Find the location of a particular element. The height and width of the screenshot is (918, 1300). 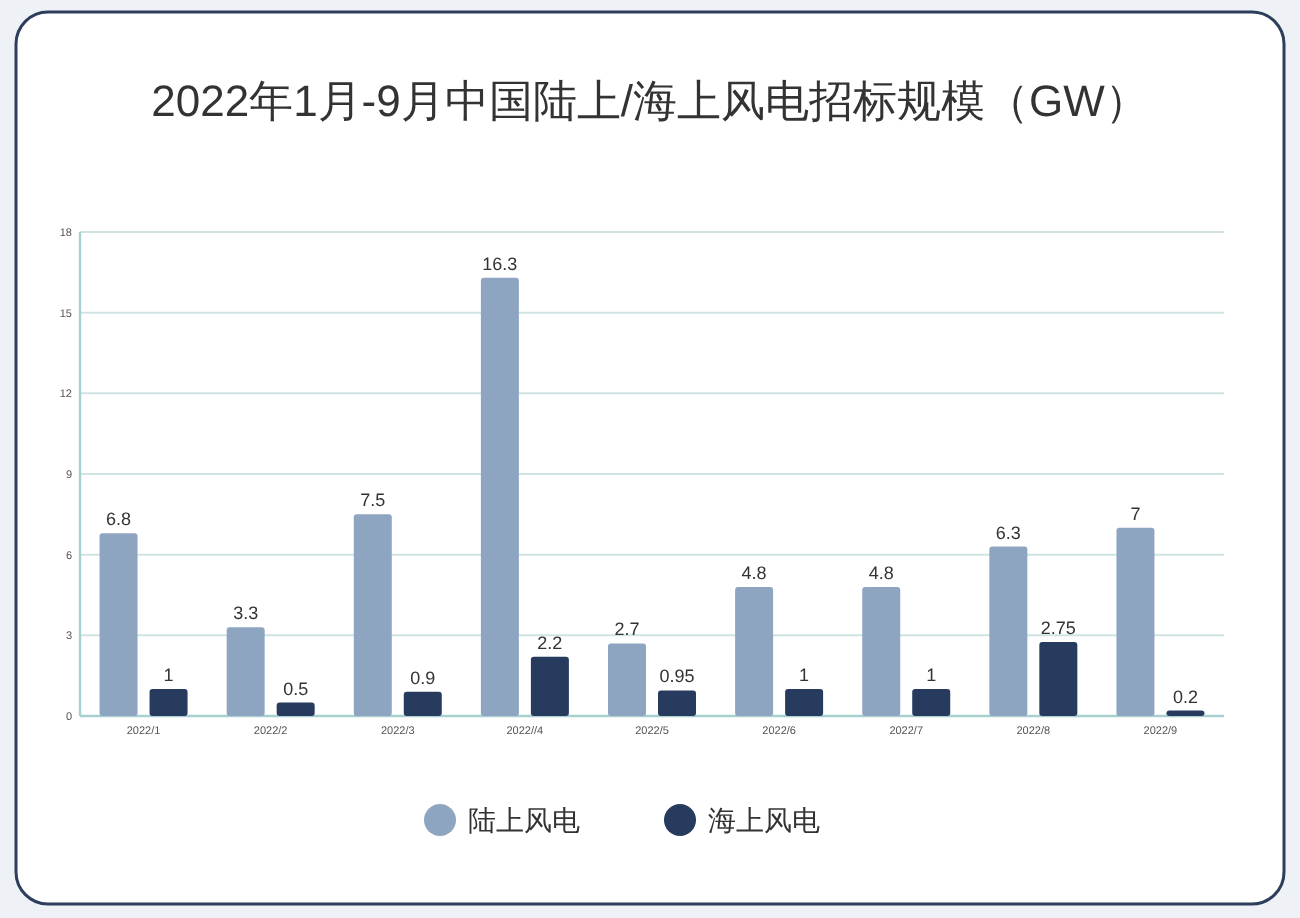

data-label: 3.3 is located at coordinates (246, 613).